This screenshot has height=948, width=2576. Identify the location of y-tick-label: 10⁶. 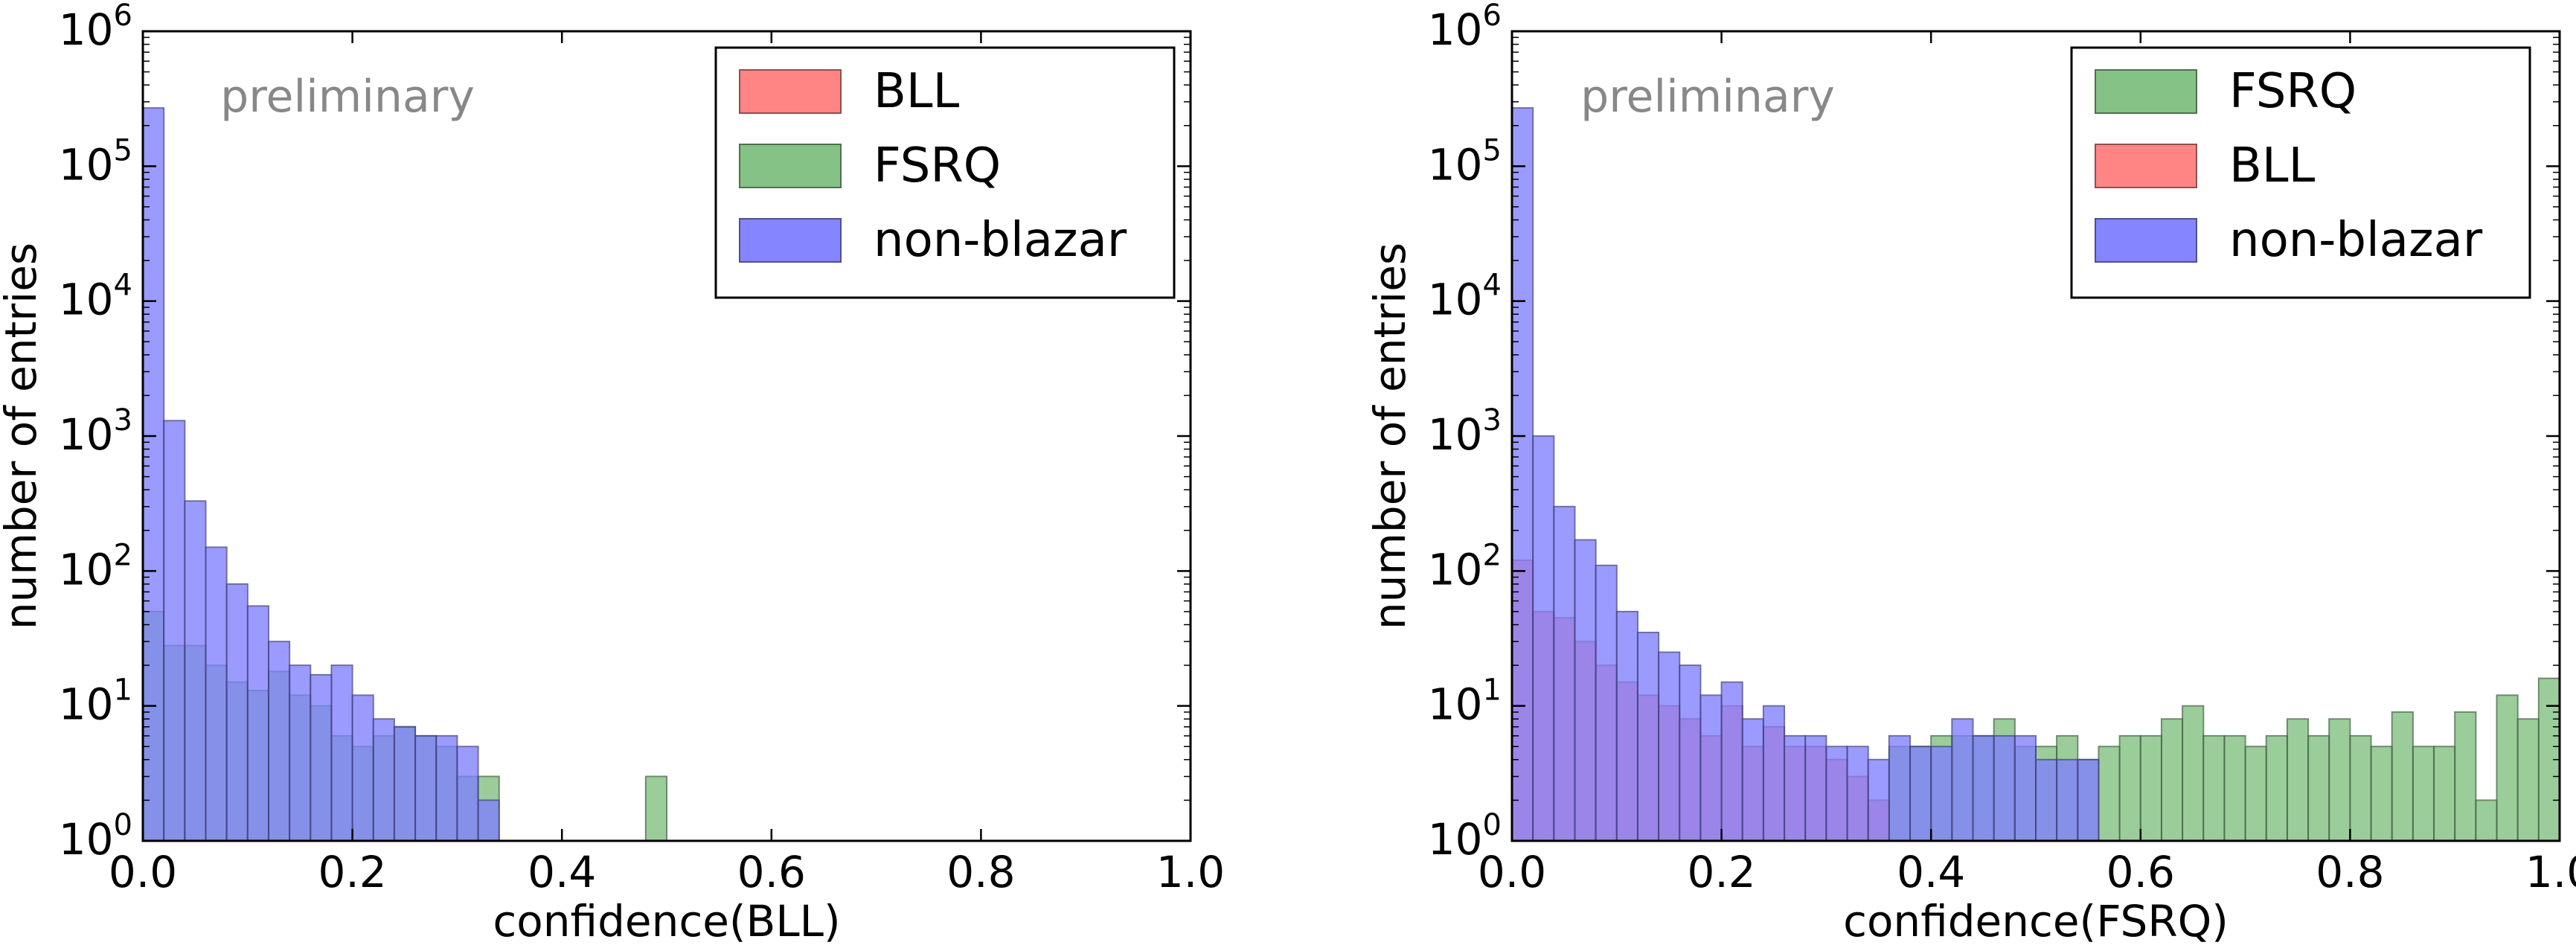
(95, 27).